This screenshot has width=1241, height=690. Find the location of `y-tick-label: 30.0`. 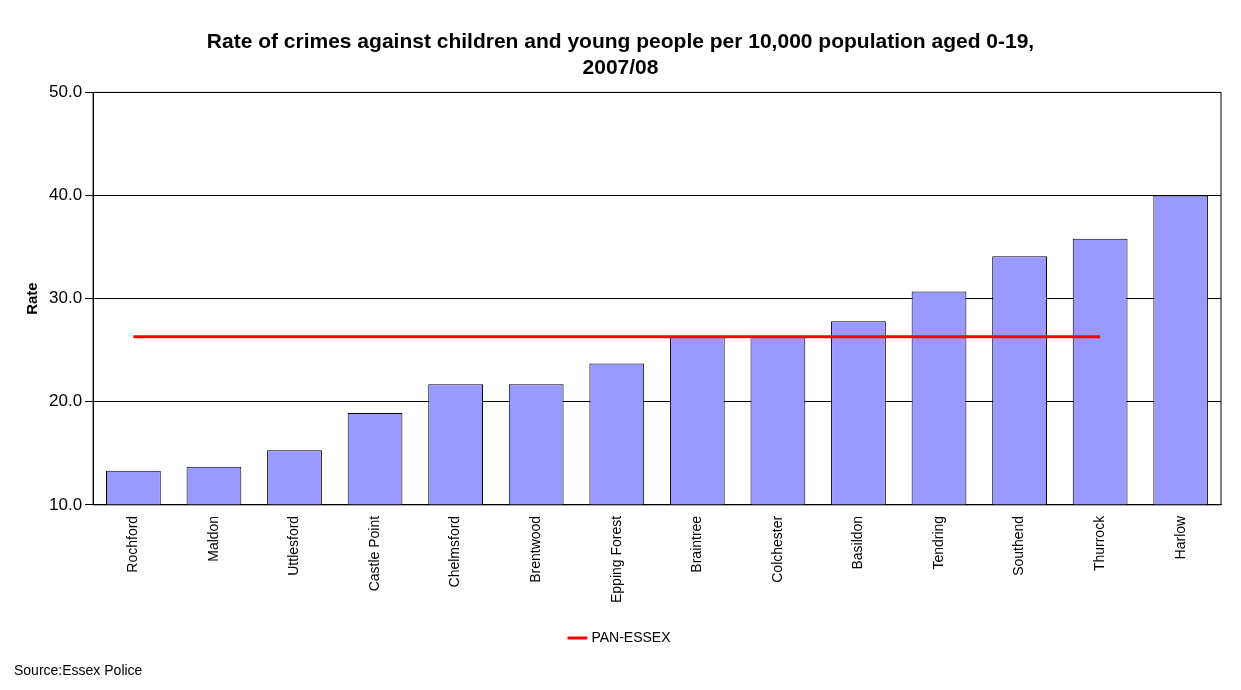

y-tick-label: 30.0 is located at coordinates (65, 298).